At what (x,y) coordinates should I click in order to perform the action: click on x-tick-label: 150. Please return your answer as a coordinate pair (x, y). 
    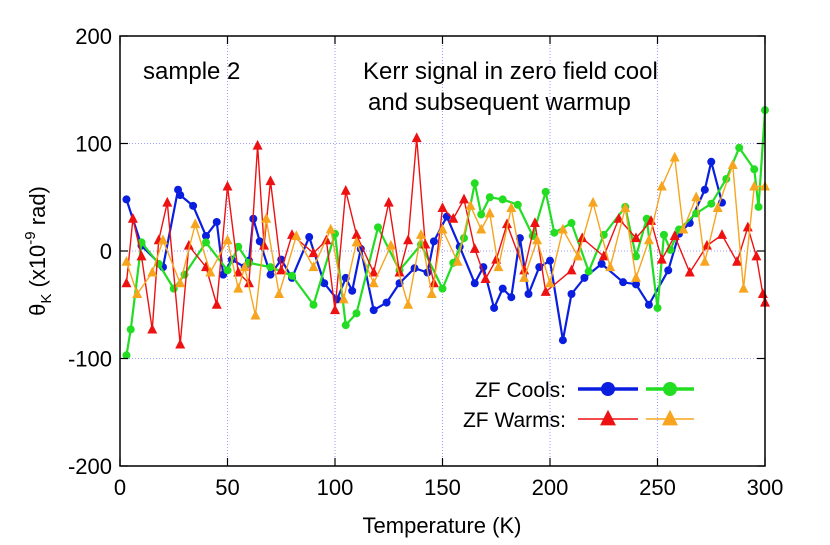
    Looking at the image, I should click on (442, 487).